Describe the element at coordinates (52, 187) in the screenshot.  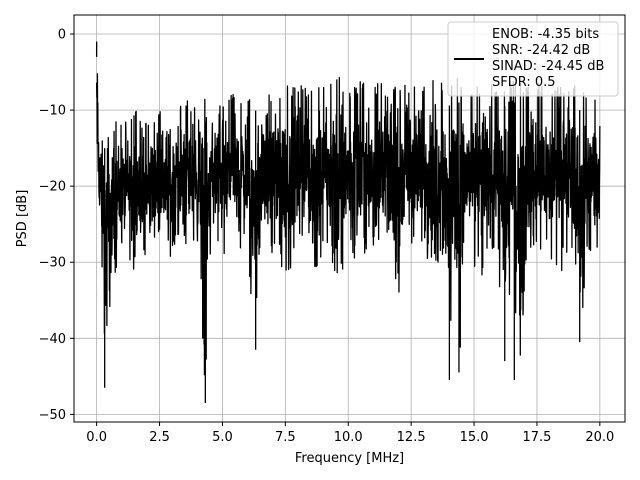
I see `y-tick-label: −20` at that location.